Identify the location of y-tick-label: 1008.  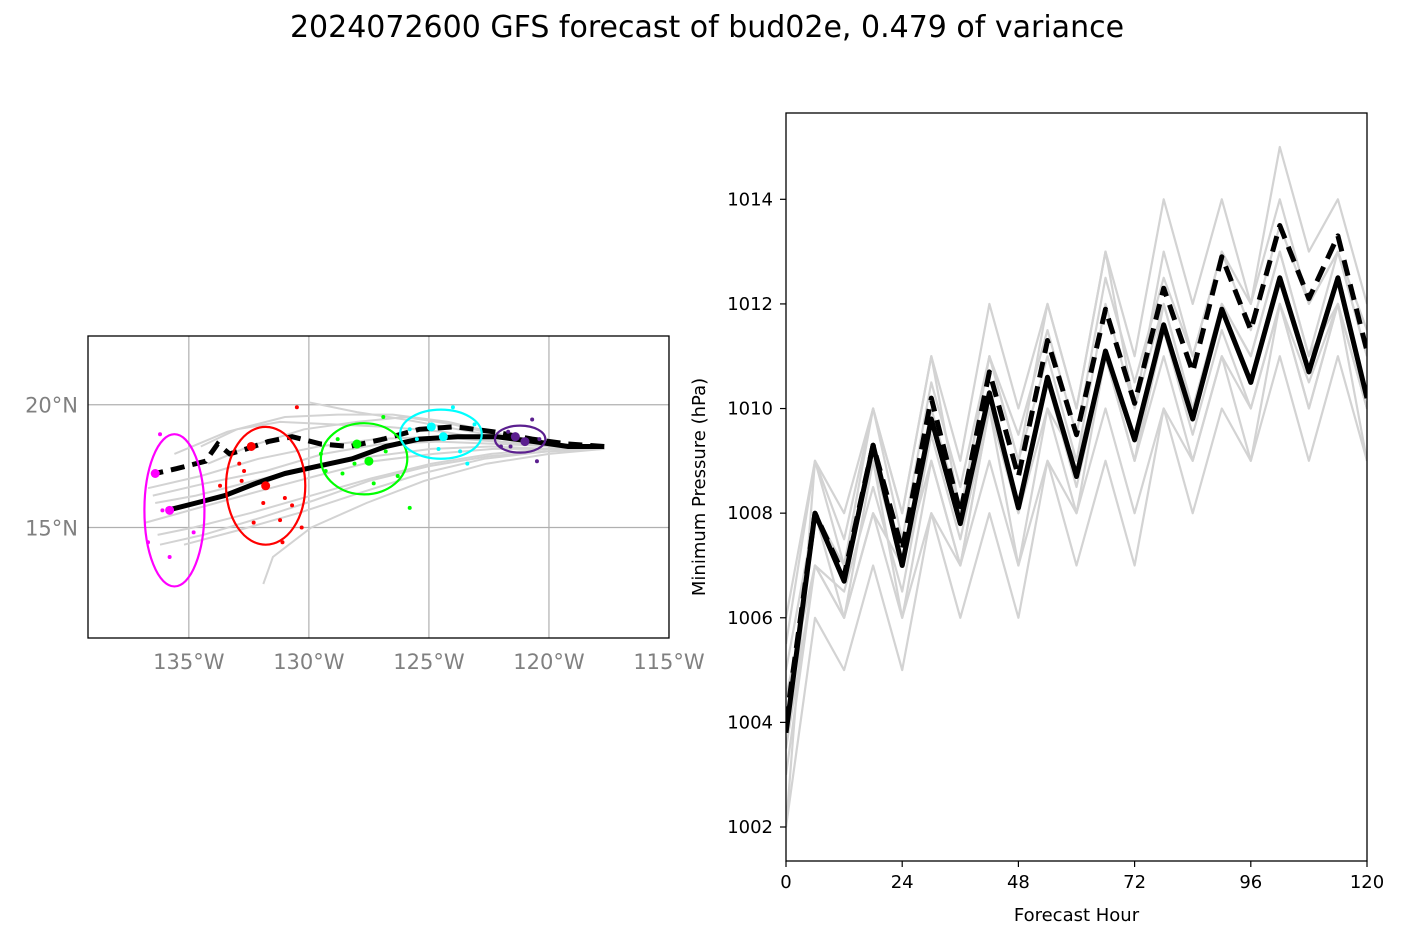
(750, 513).